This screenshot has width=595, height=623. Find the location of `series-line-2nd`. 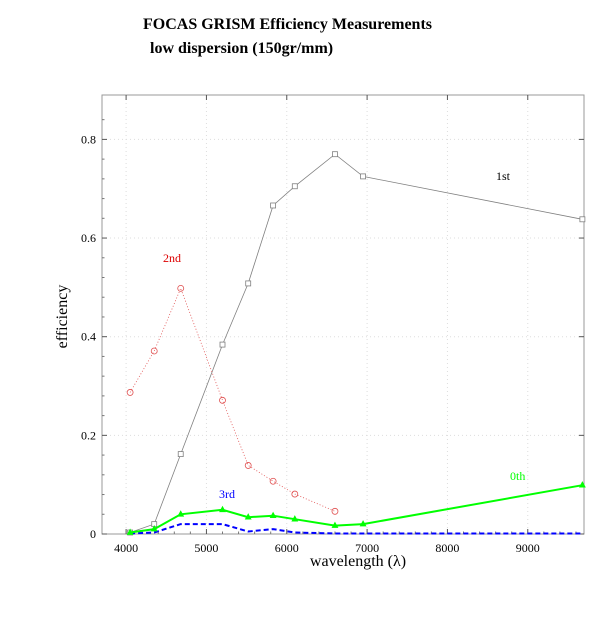

series-line-2nd is located at coordinates (232, 399).